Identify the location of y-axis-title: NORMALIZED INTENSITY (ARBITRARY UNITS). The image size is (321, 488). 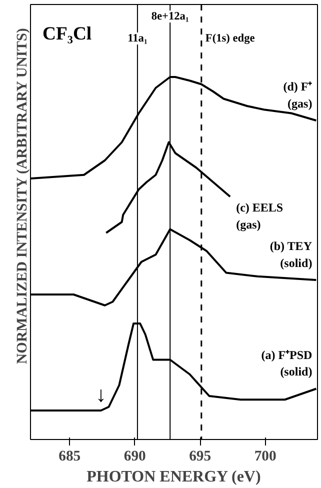
(22, 196).